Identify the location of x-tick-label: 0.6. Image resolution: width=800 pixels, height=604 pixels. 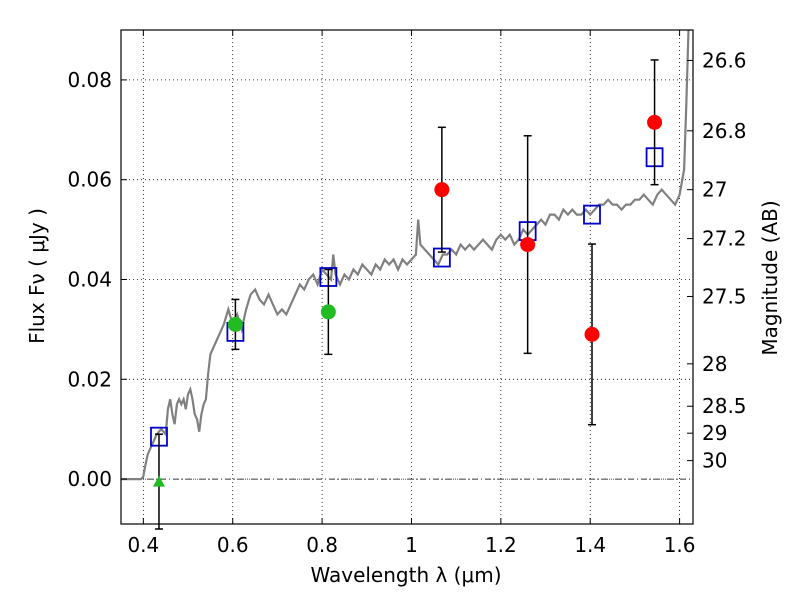
(233, 545).